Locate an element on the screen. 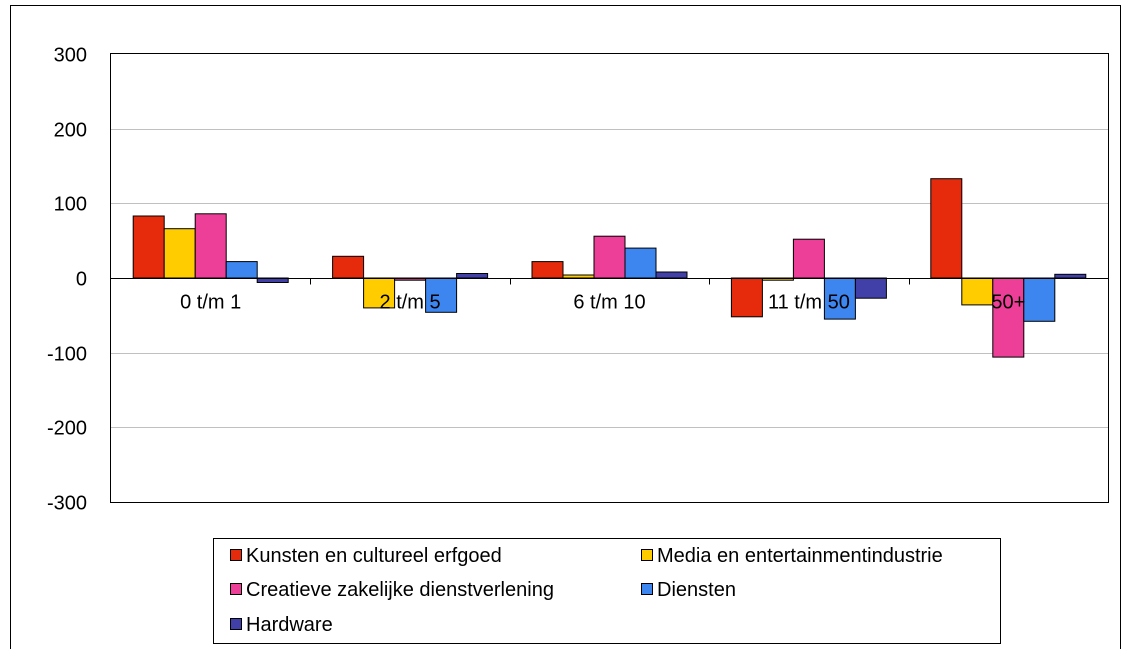  legend-label: Creatieve zakelijke dienstverlening is located at coordinates (400, 590).